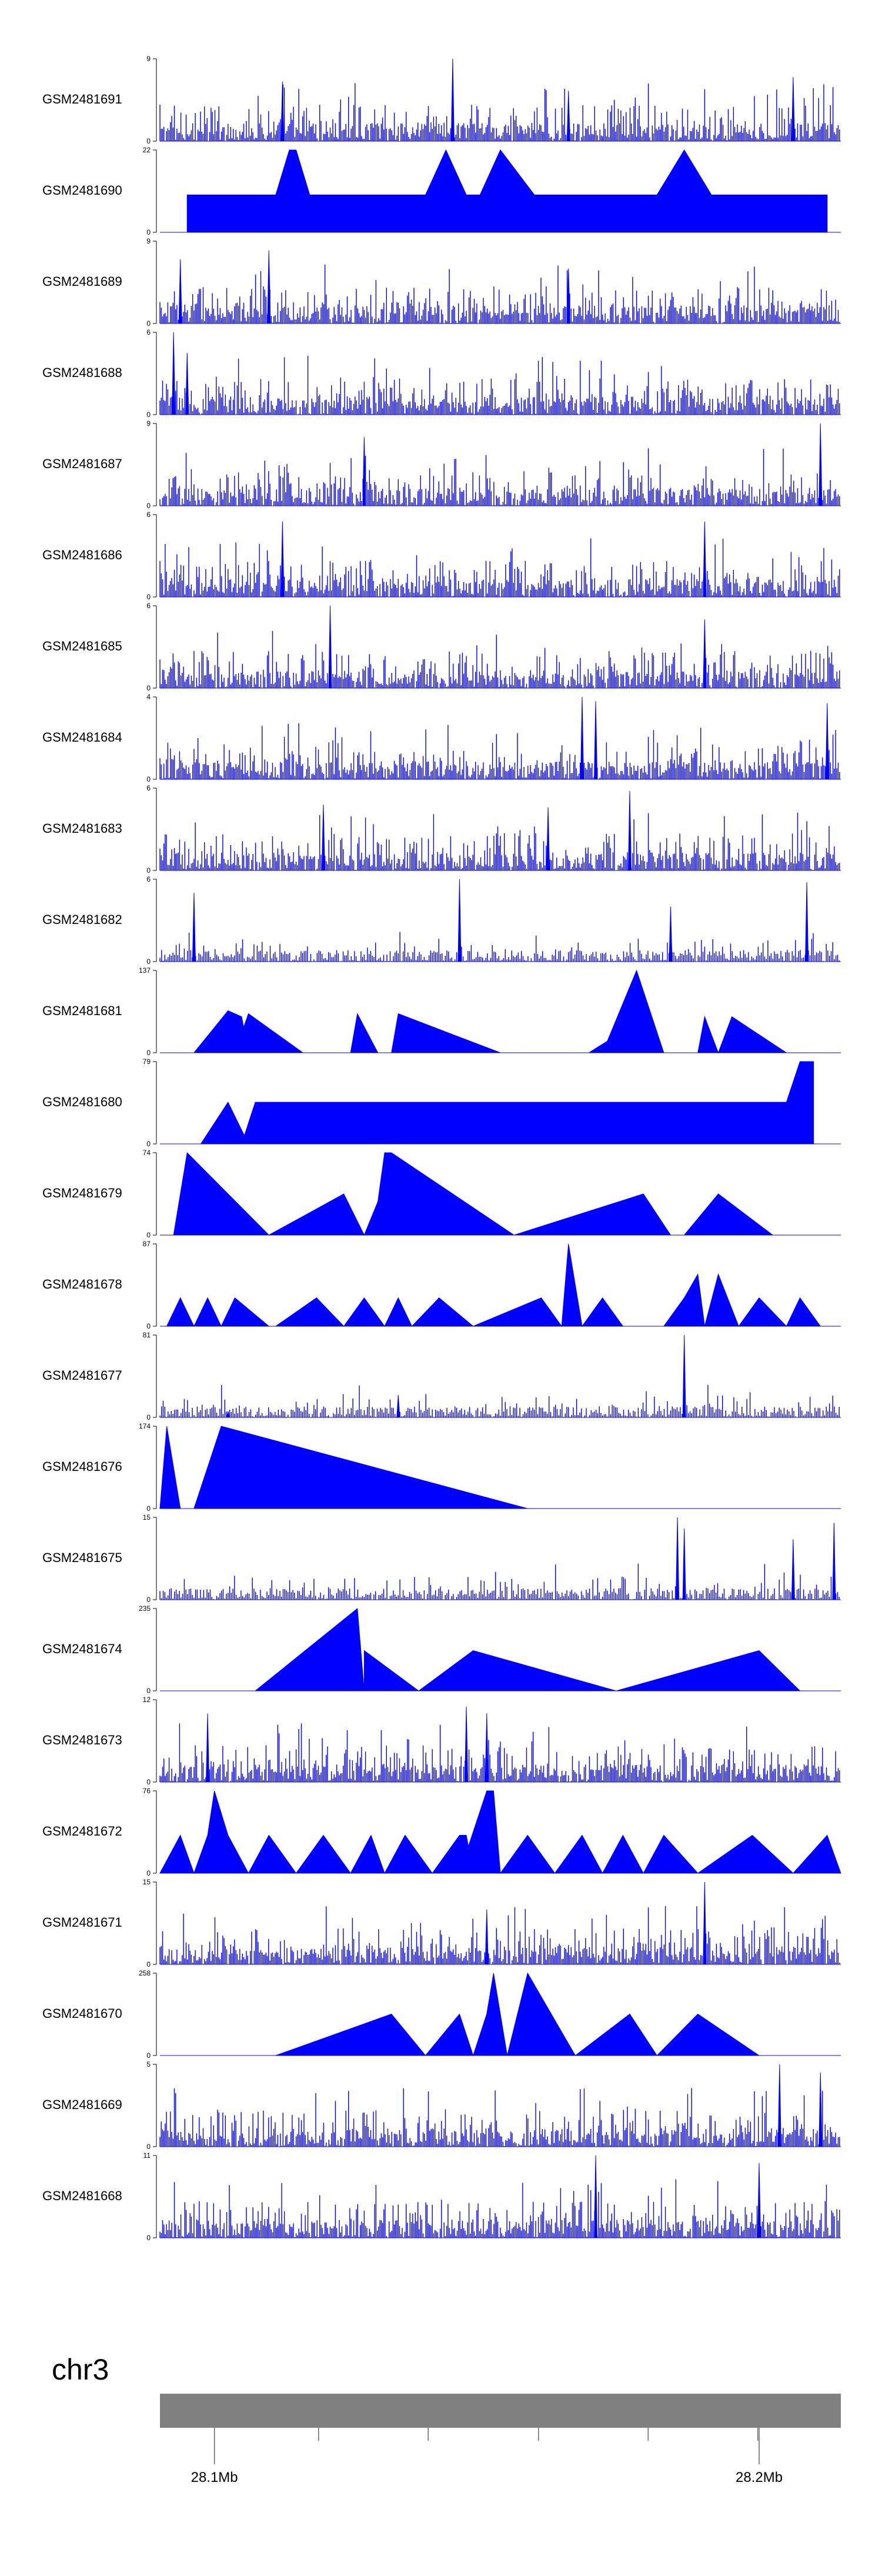  Describe the element at coordinates (493, 738) in the screenshot. I see `track-plot: 40` at that location.